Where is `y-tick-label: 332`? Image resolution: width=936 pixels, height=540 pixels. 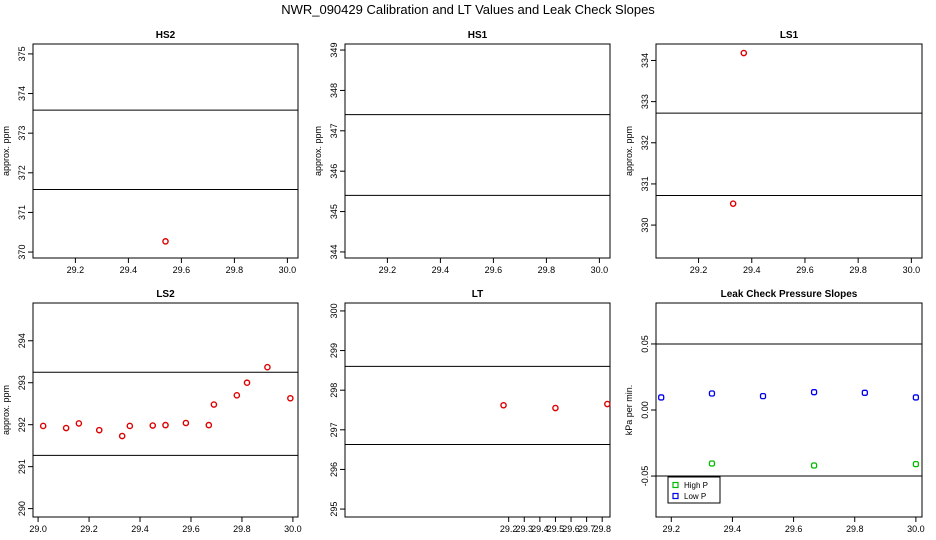
y-tick-label: 332 is located at coordinates (645, 142).